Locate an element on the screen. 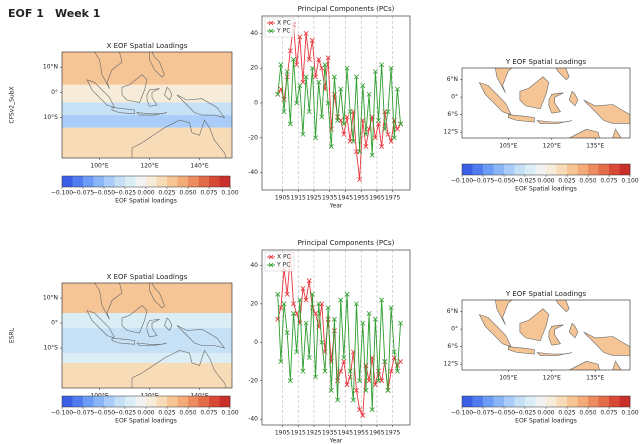 Image resolution: width=642 pixels, height=444 pixels. colorbar-tick-label: 0.050 is located at coordinates (187, 193).